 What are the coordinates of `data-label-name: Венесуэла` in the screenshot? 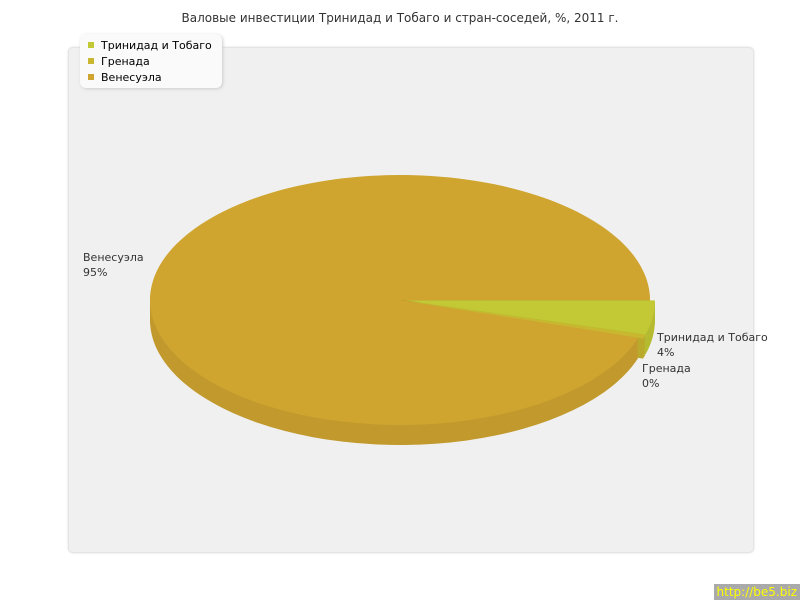 It's located at (113, 257).